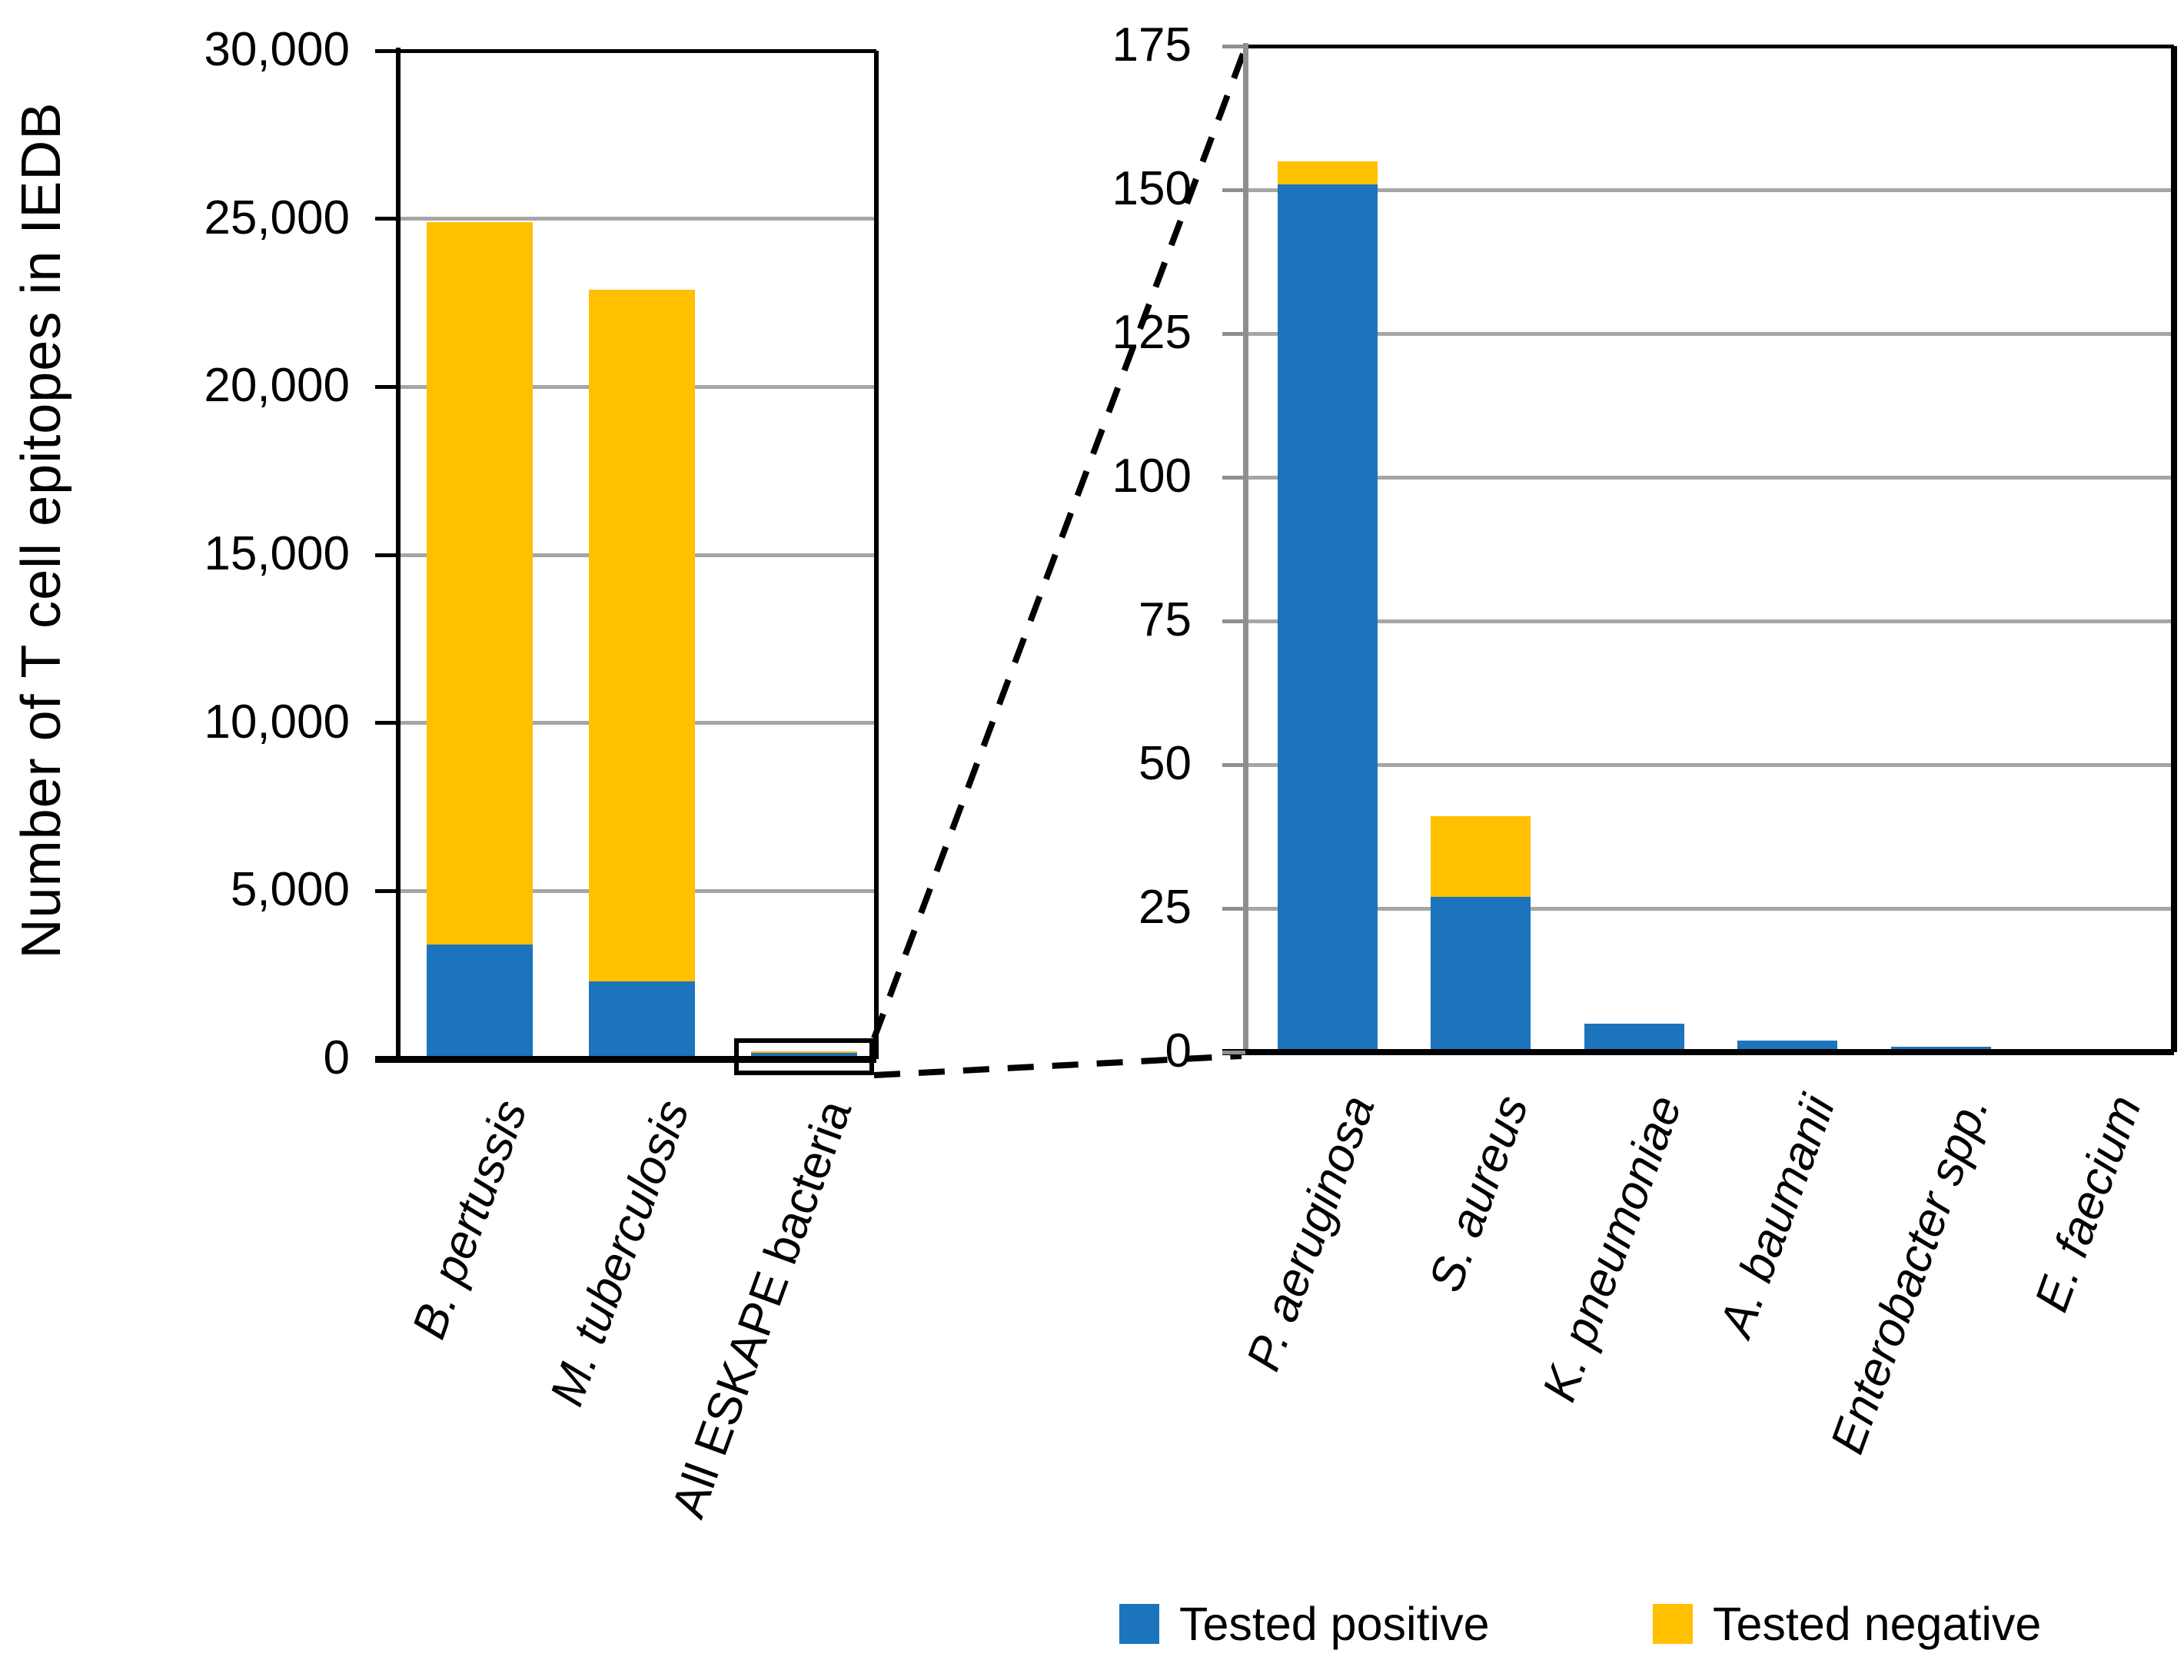 The height and width of the screenshot is (1680, 2184). What do you see at coordinates (1165, 620) in the screenshot?
I see `y-tick-label: 75` at bounding box center [1165, 620].